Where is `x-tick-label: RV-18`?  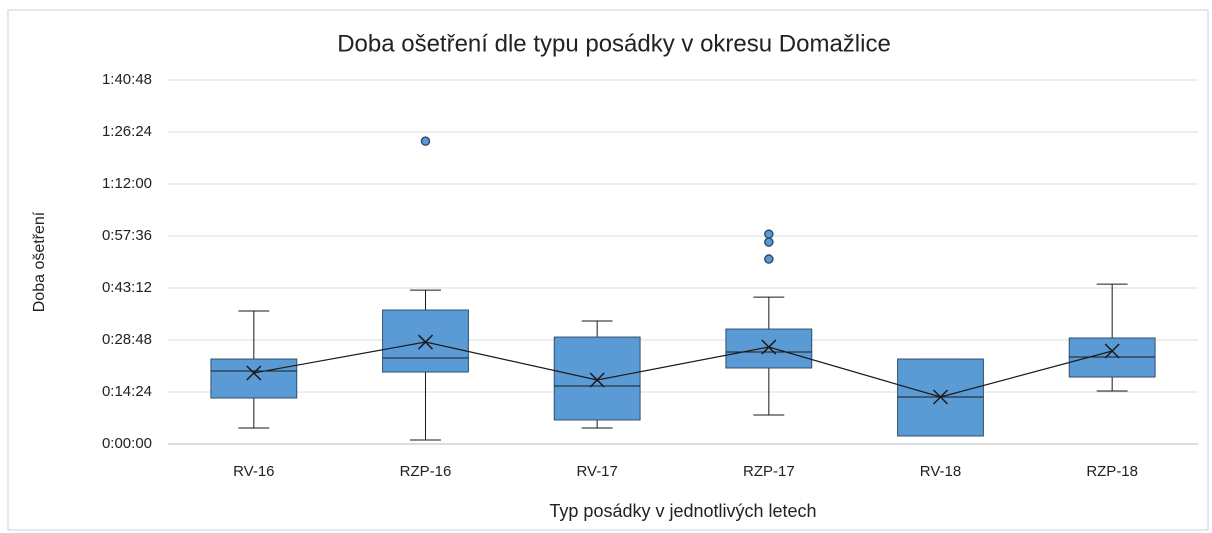
x-tick-label: RV-18 is located at coordinates (940, 471).